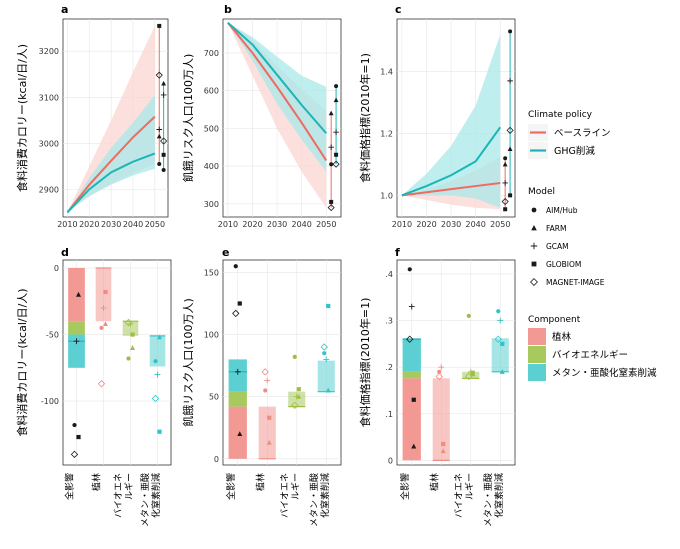 Image resolution: width=680 pixels, height=549 pixels. What do you see at coordinates (534, 282) in the screenshot?
I see `diamond-icon` at bounding box center [534, 282].